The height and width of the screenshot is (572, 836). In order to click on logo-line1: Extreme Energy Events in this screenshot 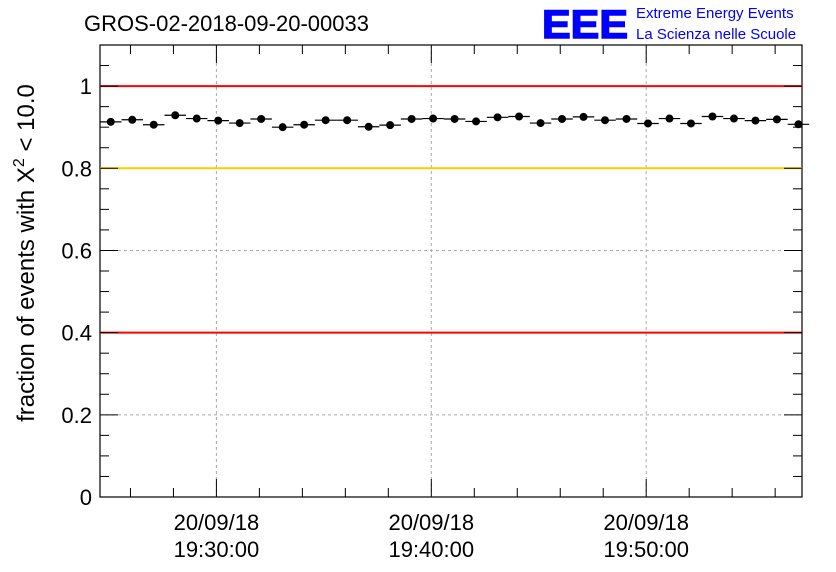, I will do `click(715, 13)`.